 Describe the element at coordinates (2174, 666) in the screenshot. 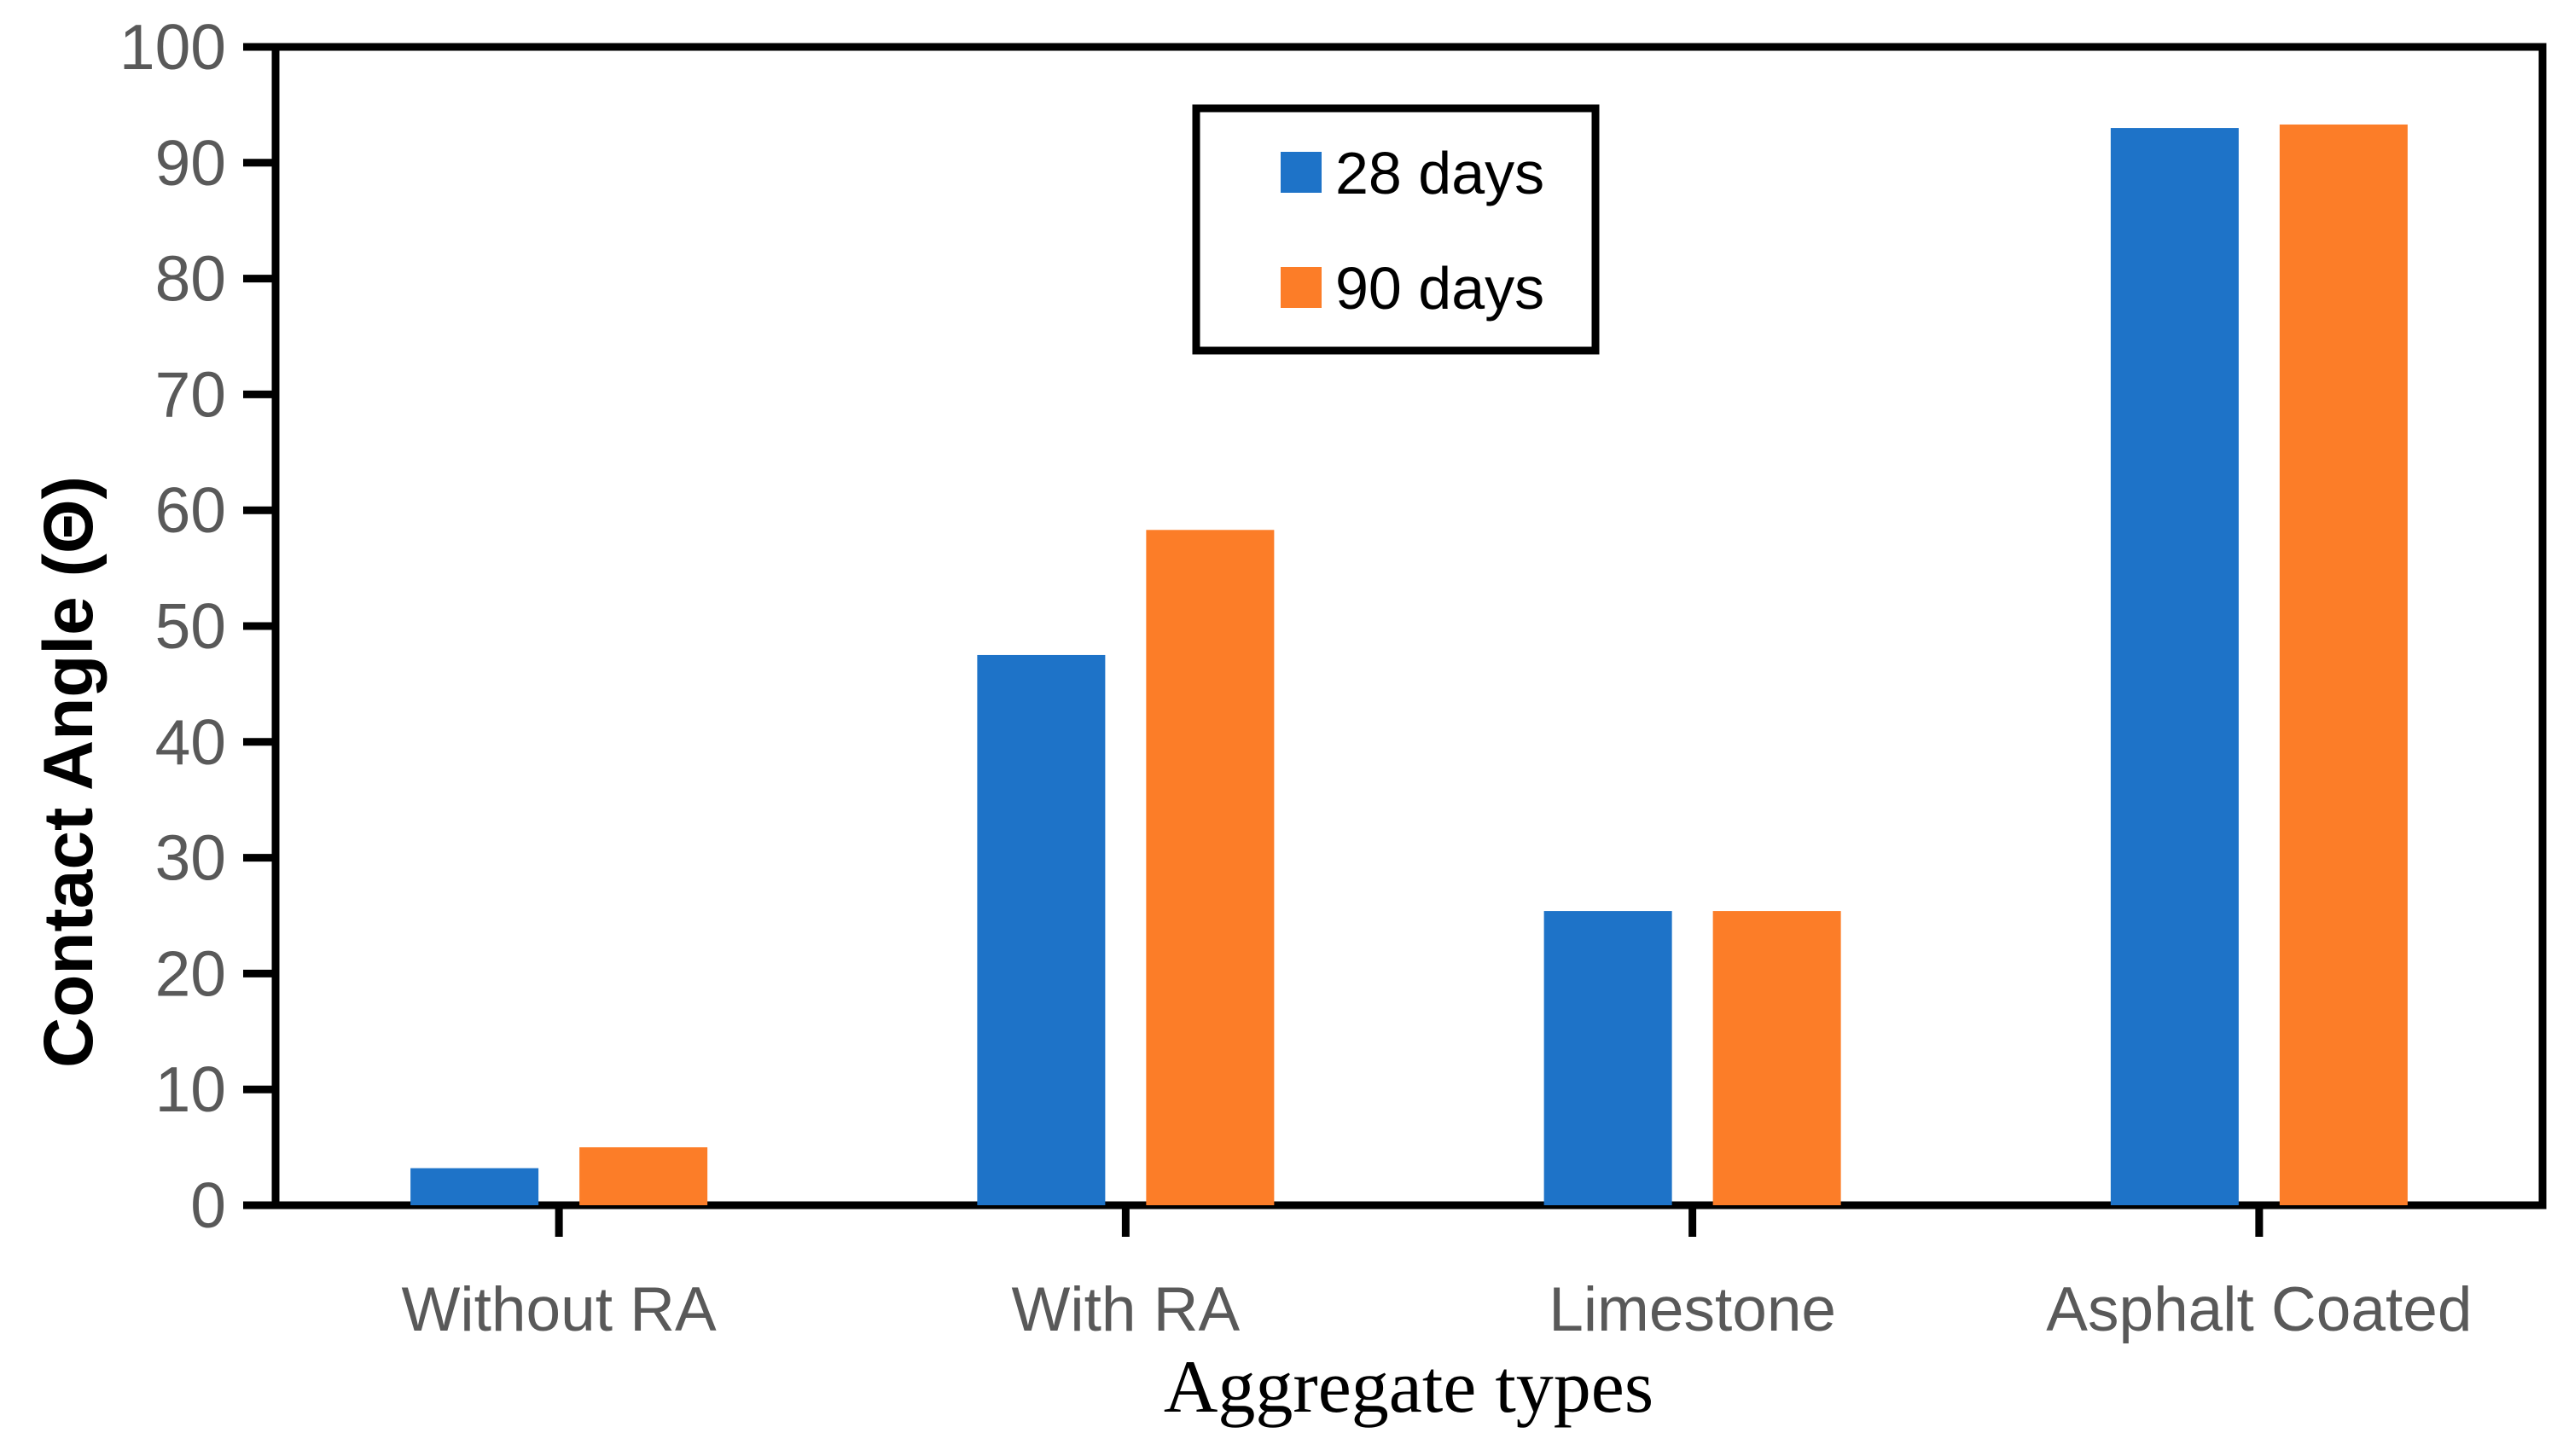

I see `bar-28-days-asphalt-coated` at that location.